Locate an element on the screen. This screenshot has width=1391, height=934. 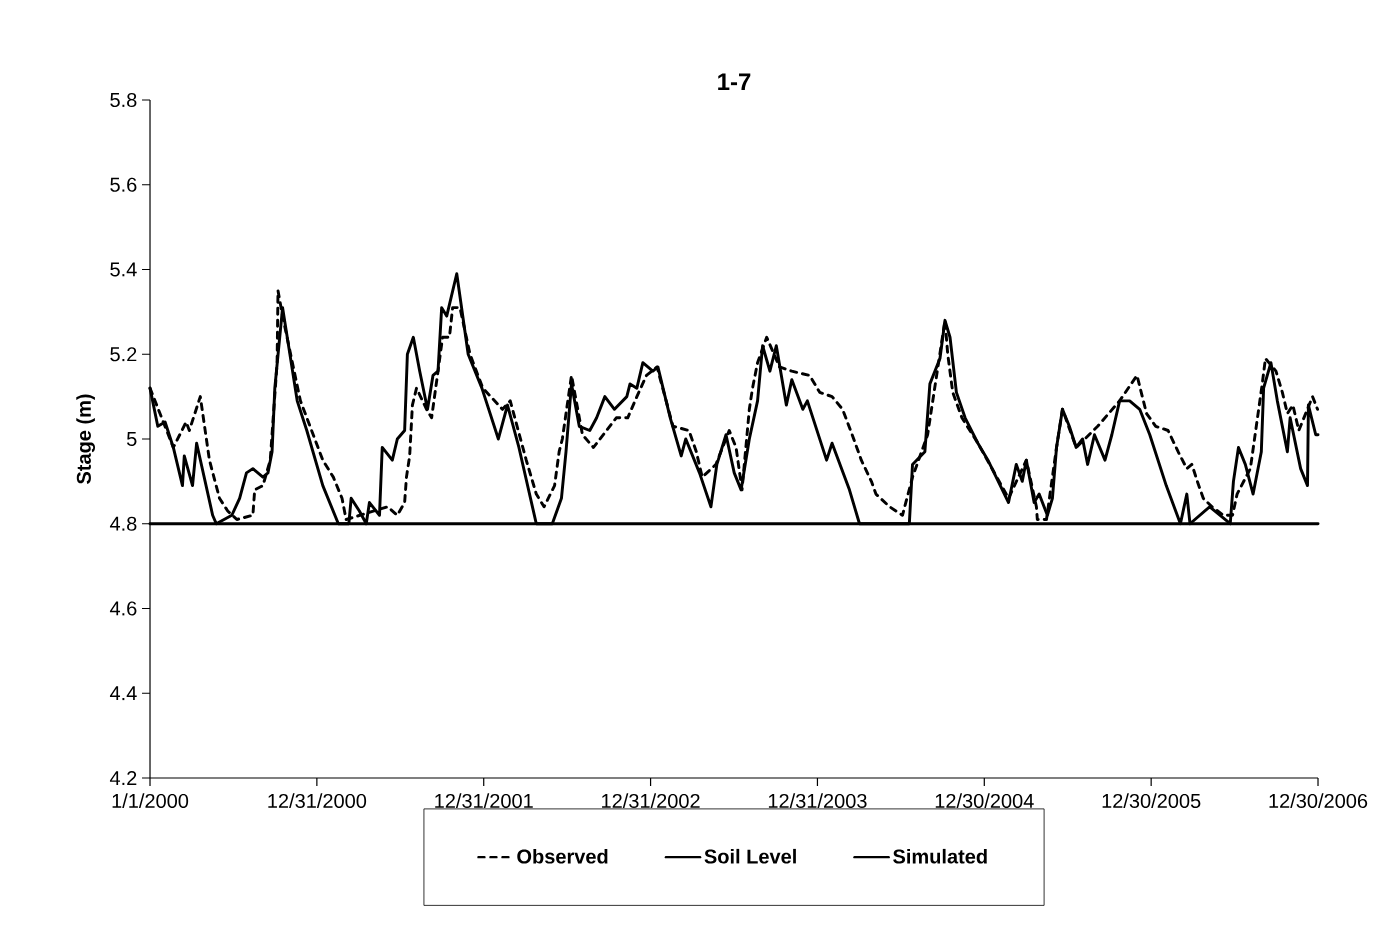
y-tick-label: 4.6 is located at coordinates (123, 608).